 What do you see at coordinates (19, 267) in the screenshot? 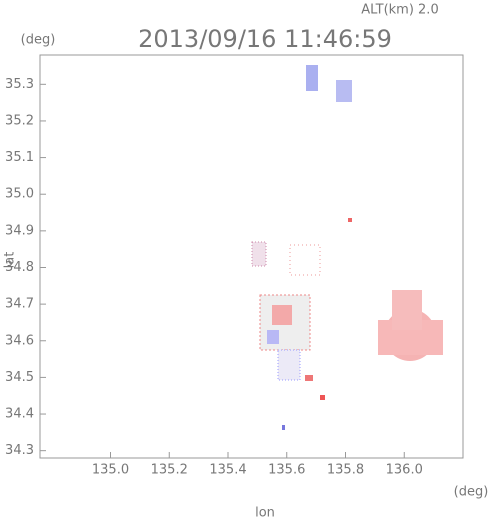
I see `y-tick-label: 34.8` at bounding box center [19, 267].